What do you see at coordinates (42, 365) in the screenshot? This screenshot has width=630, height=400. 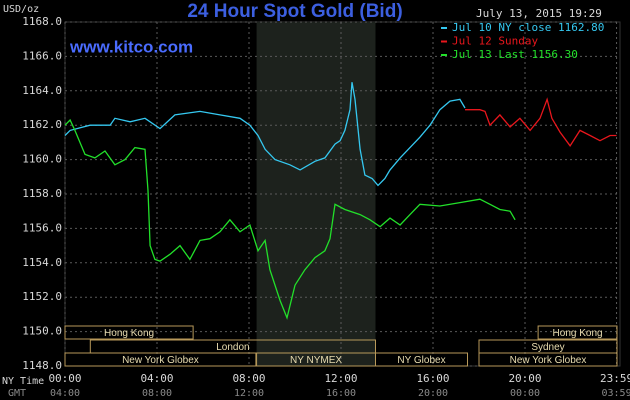 I see `y-tick-label: 1148.0` at bounding box center [42, 365].